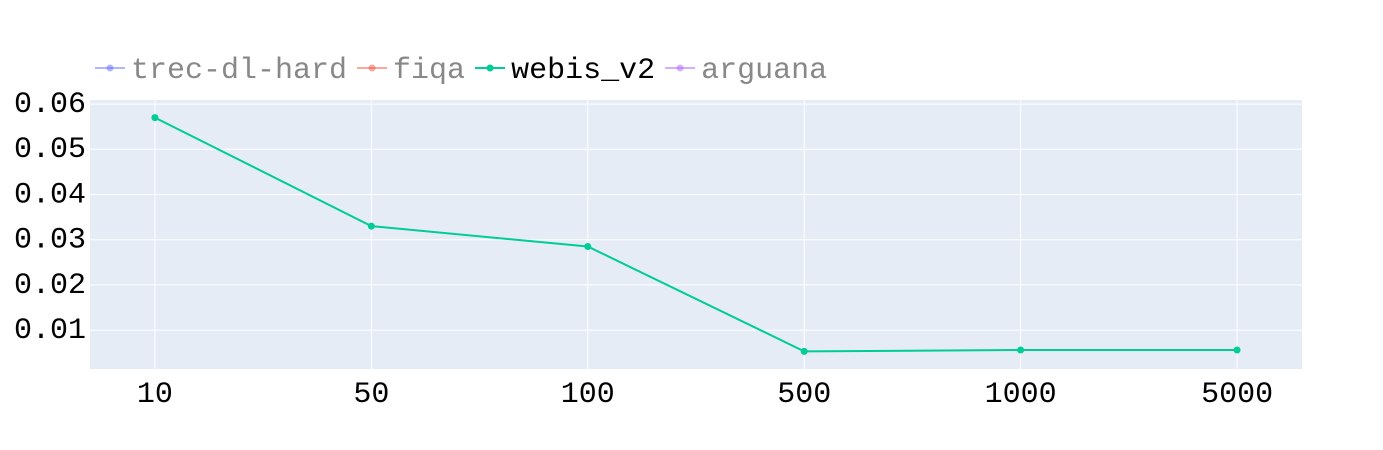 The height and width of the screenshot is (450, 1383). Describe the element at coordinates (371, 395) in the screenshot. I see `x-tick-label: 50` at that location.